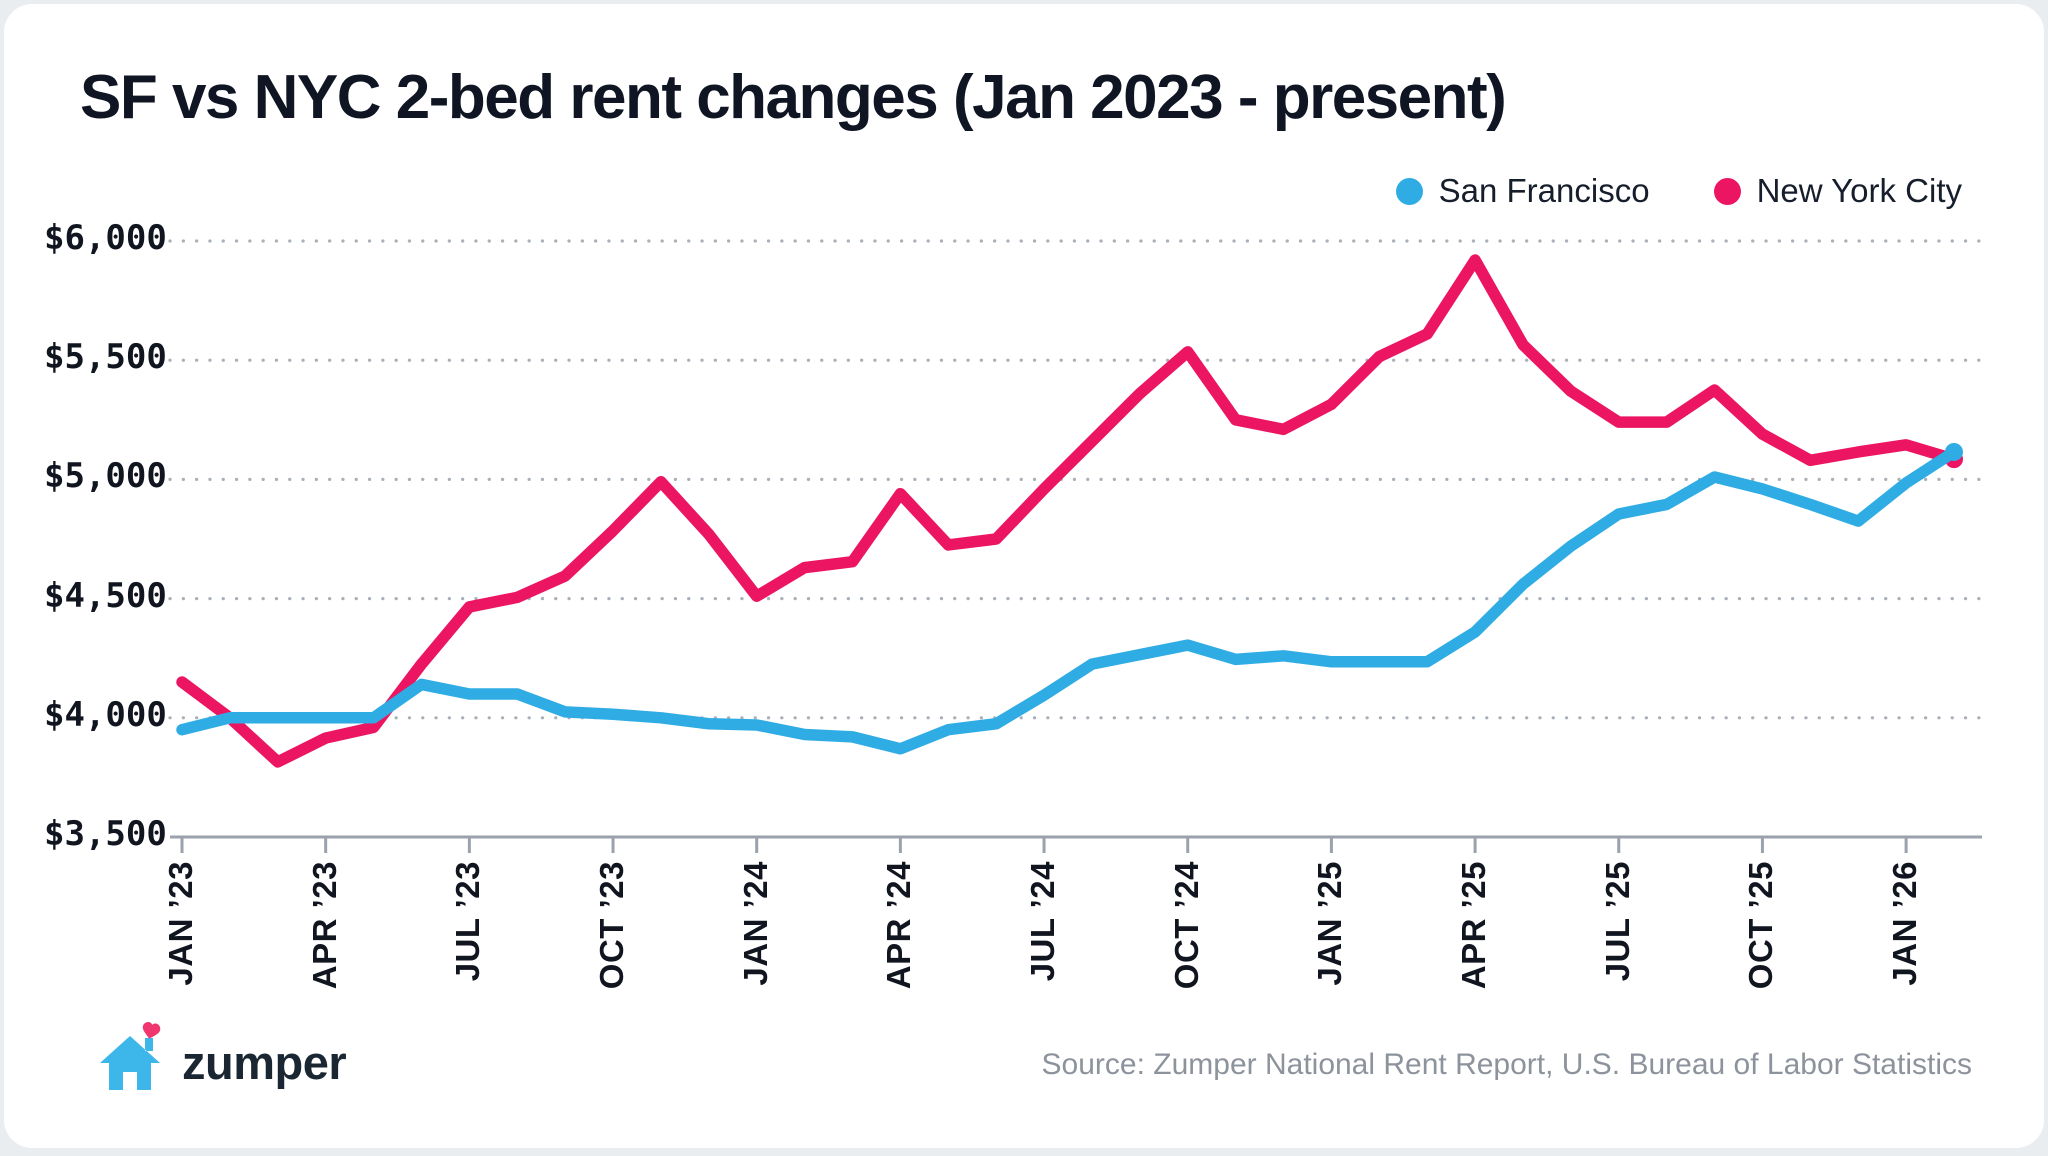 The image size is (2048, 1156). What do you see at coordinates (1409, 191) in the screenshot?
I see `san-francisco-dot-icon` at bounding box center [1409, 191].